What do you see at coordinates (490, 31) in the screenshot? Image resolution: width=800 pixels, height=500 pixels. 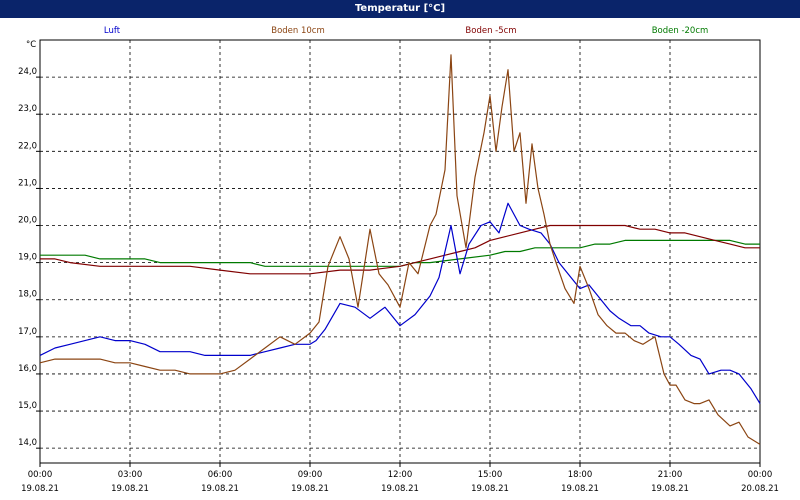 I see `legend-entry: Boden -5cm` at bounding box center [490, 31].